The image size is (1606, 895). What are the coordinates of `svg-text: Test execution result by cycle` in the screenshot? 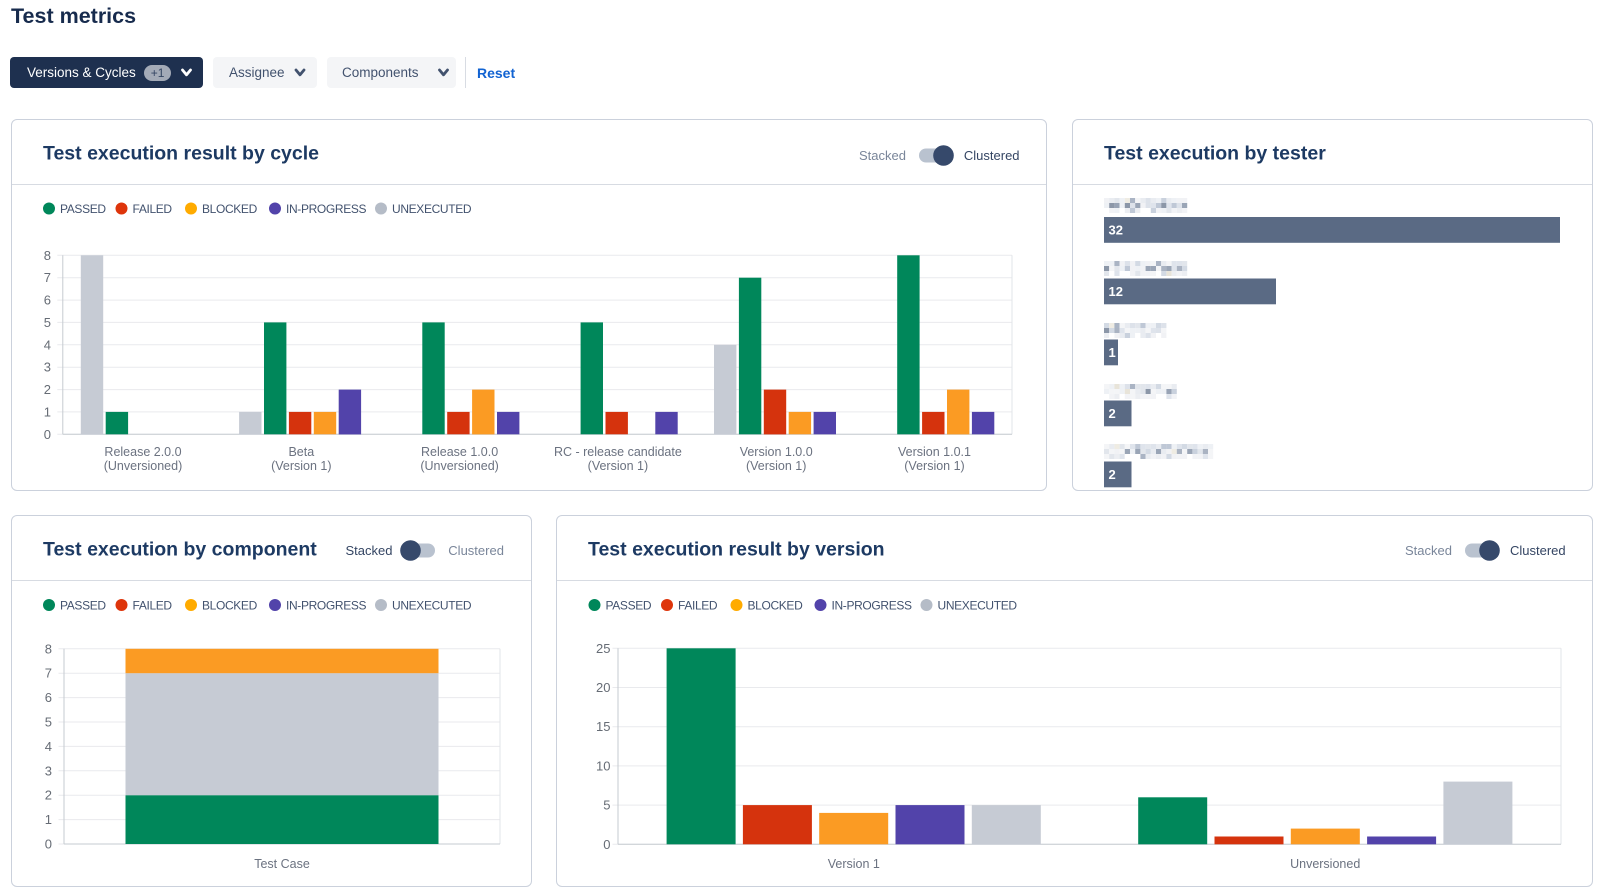 It's located at (181, 154).